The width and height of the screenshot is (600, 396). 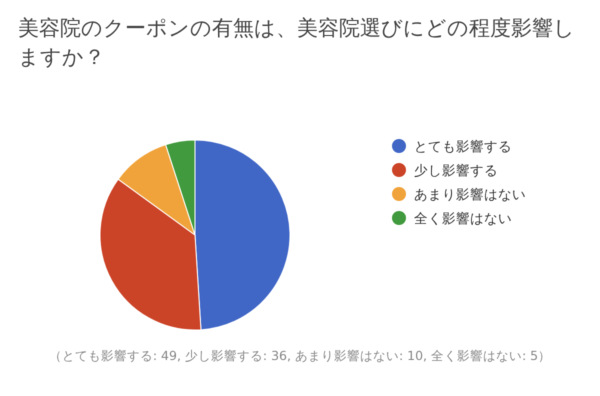 What do you see at coordinates (456, 171) in the screenshot?
I see `legend-label: 少し影響する` at bounding box center [456, 171].